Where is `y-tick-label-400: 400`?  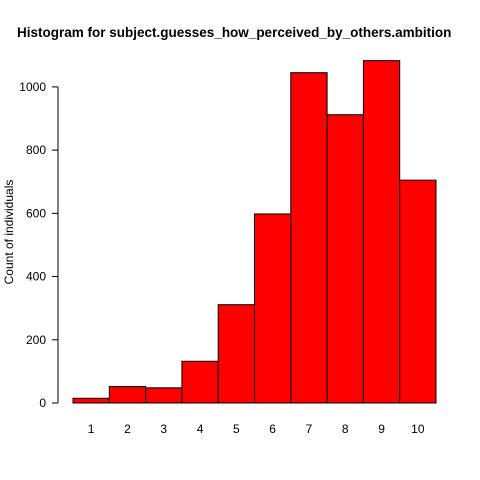 y-tick-label-400: 400 is located at coordinates (36, 277).